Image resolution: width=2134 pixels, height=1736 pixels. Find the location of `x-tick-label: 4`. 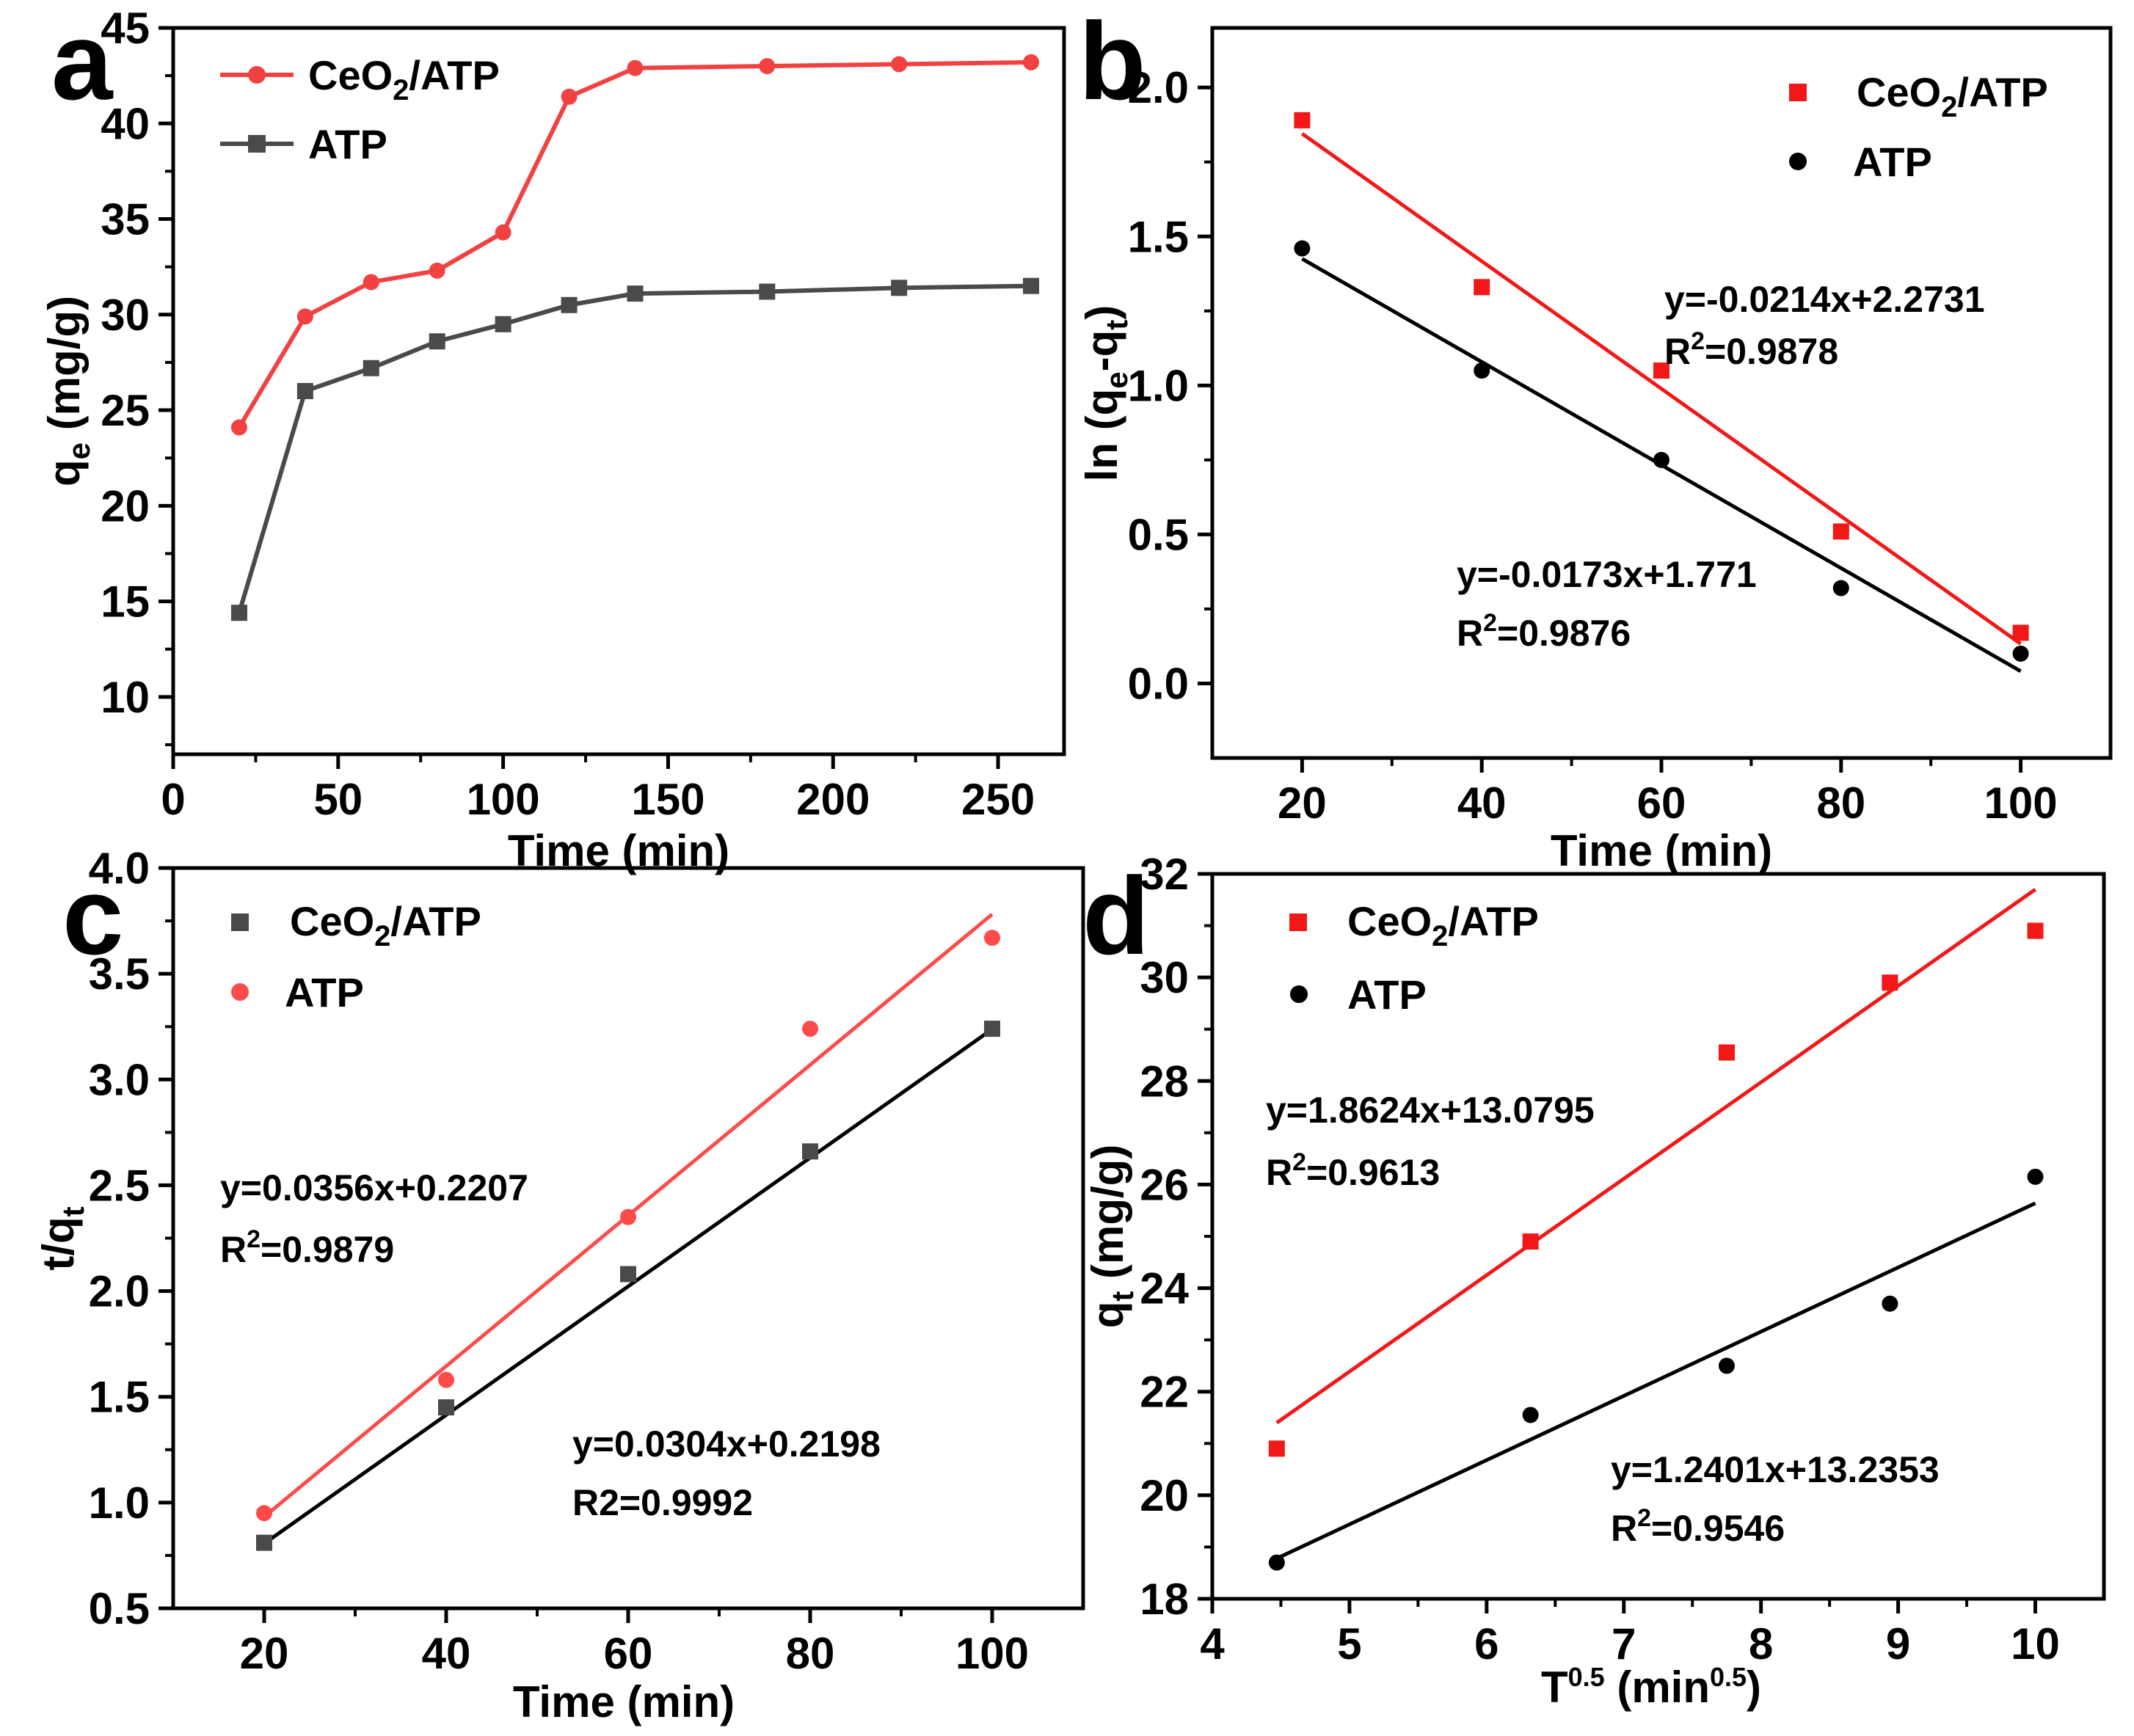

x-tick-label: 4 is located at coordinates (1212, 1643).